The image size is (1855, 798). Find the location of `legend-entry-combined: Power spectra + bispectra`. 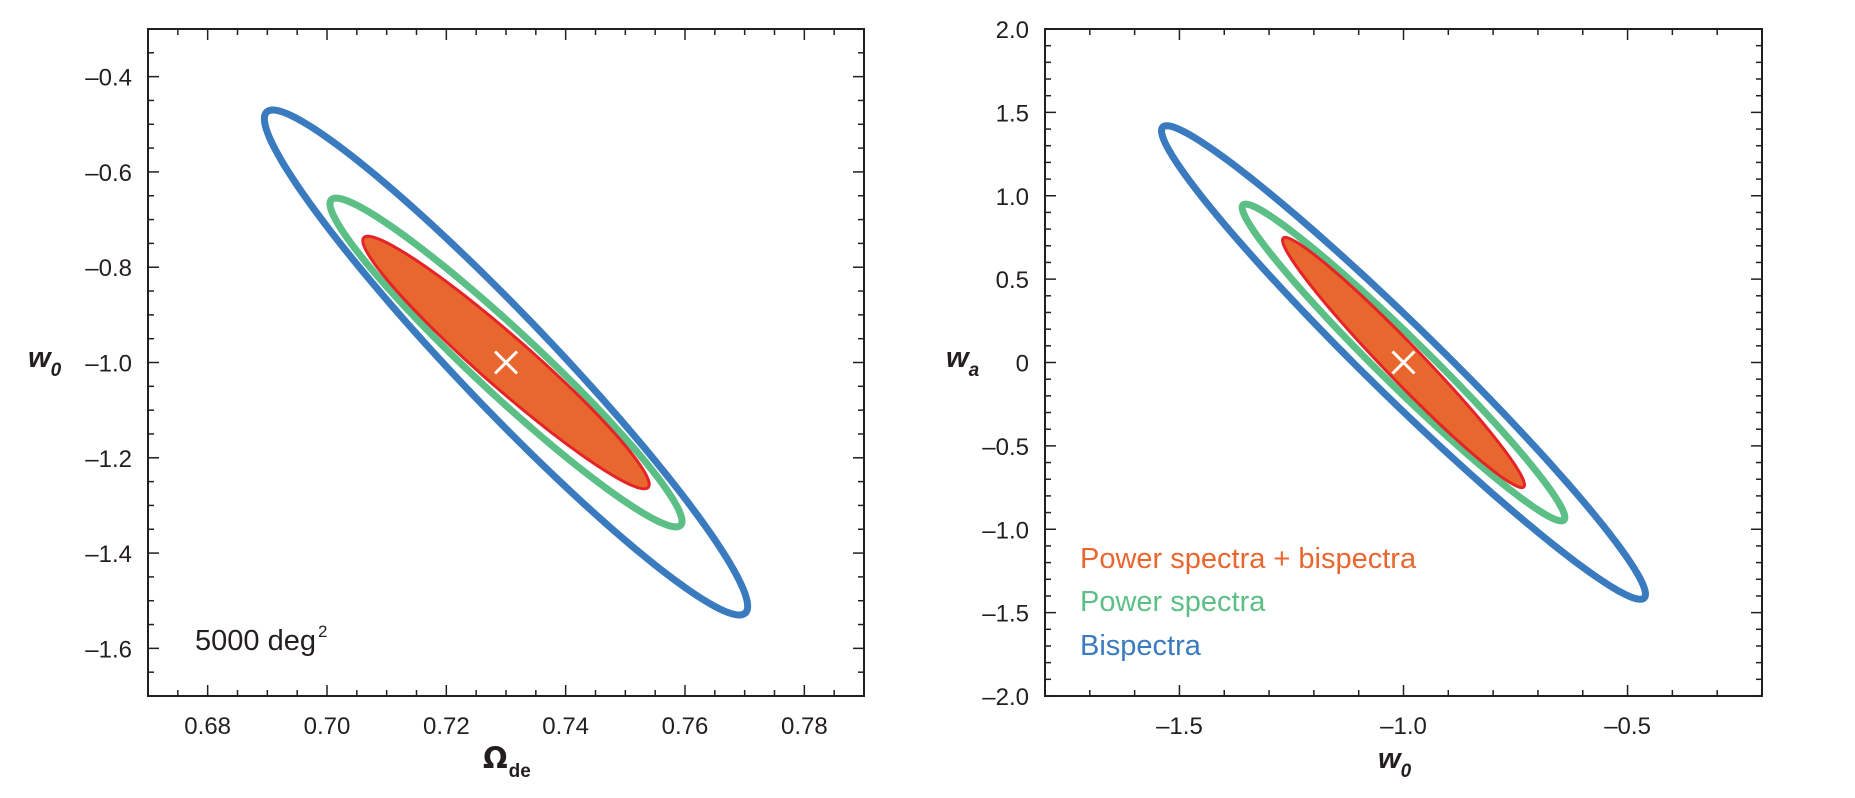

legend-entry-combined: Power spectra + bispectra is located at coordinates (1248, 559).